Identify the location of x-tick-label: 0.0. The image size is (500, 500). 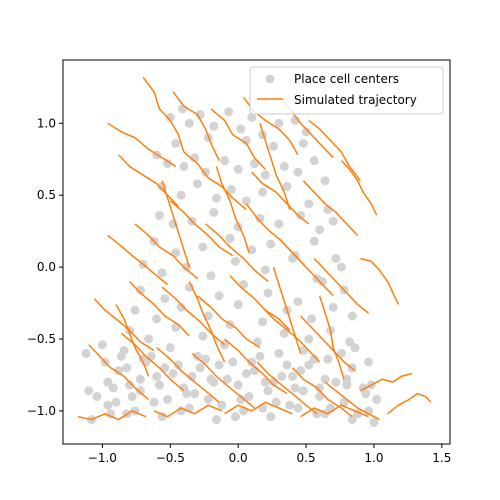
(238, 458).